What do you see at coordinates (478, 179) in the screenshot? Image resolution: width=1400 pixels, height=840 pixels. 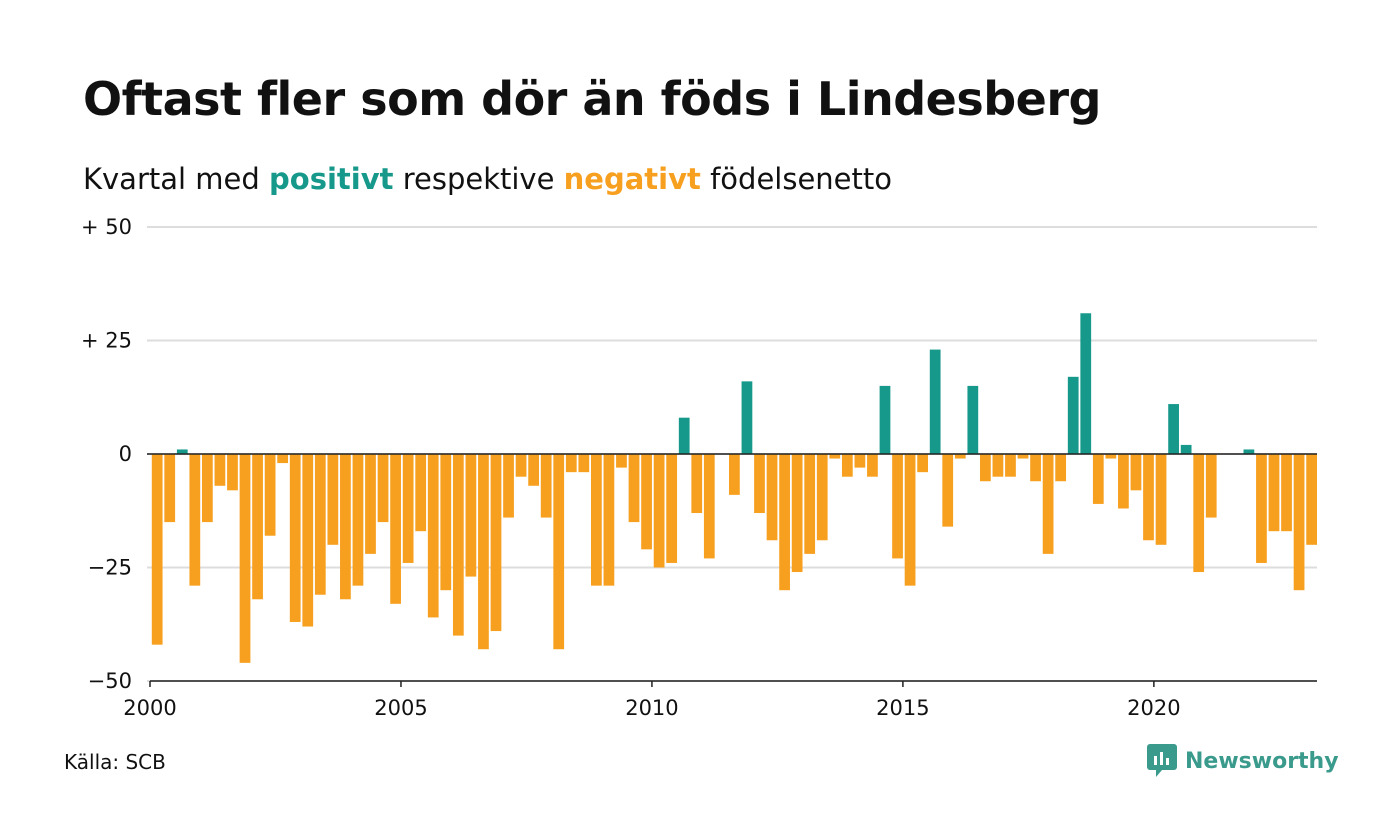 I see `subtitle-middle: respektive` at bounding box center [478, 179].